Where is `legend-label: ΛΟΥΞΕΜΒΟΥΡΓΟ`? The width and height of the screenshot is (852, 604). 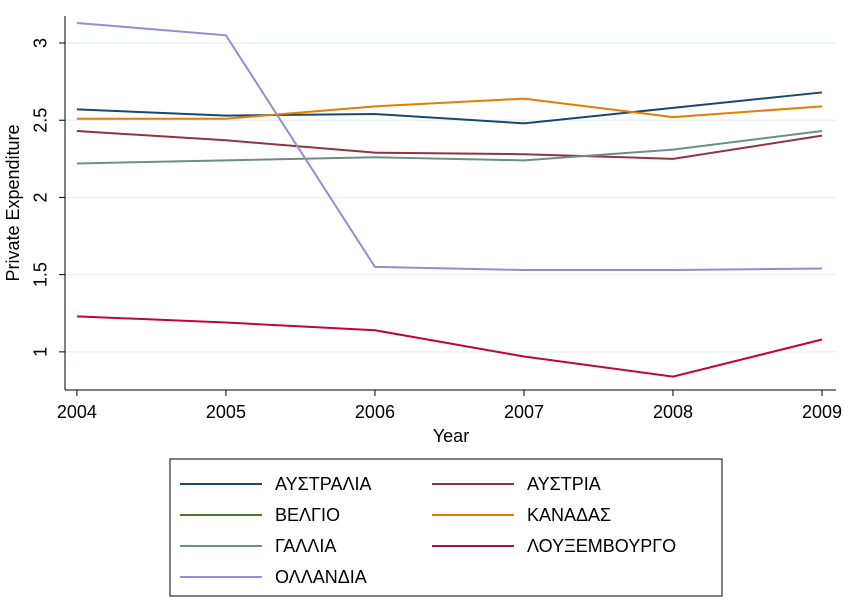 legend-label: ΛΟΥΞΕΜΒΟΥΡΓΟ is located at coordinates (601, 546).